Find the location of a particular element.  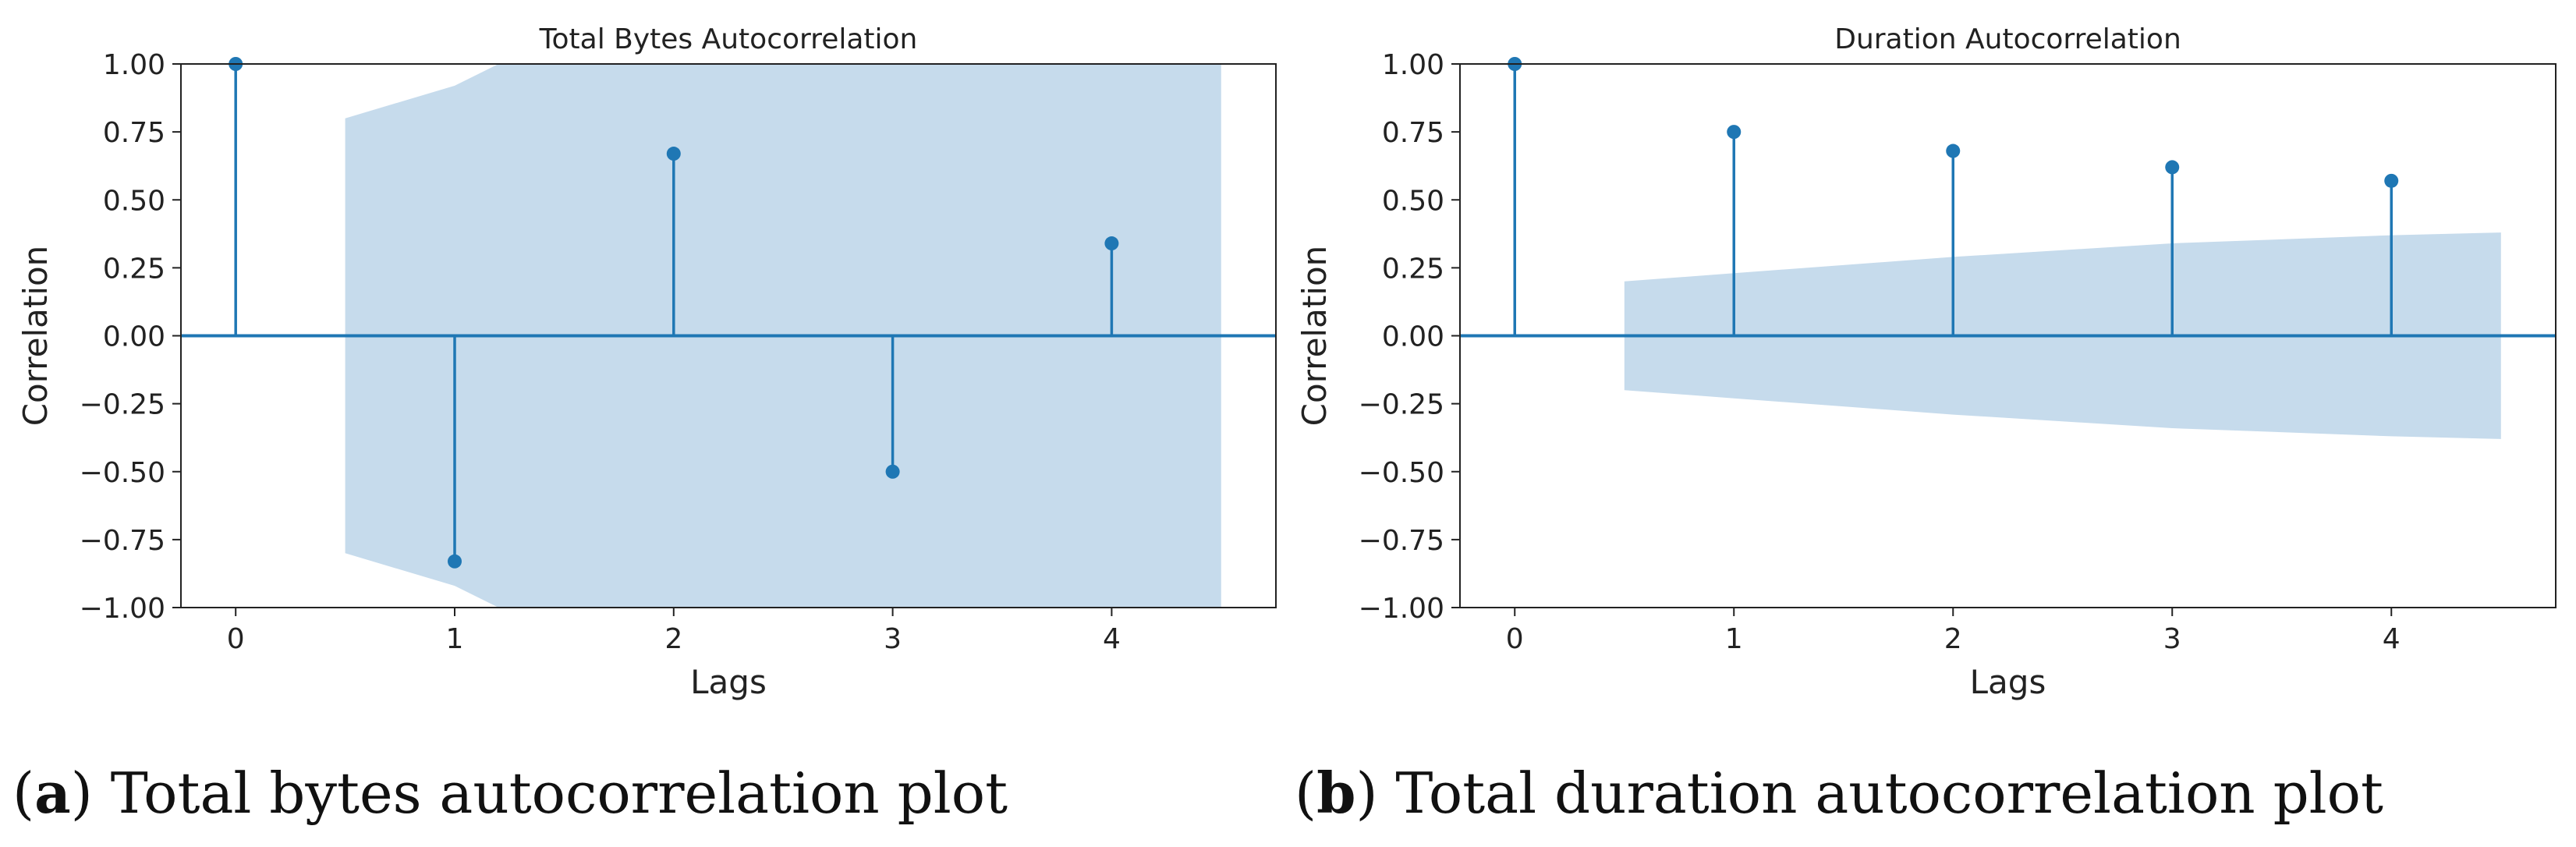

bytes-x-axis-label: Lags is located at coordinates (728, 682).